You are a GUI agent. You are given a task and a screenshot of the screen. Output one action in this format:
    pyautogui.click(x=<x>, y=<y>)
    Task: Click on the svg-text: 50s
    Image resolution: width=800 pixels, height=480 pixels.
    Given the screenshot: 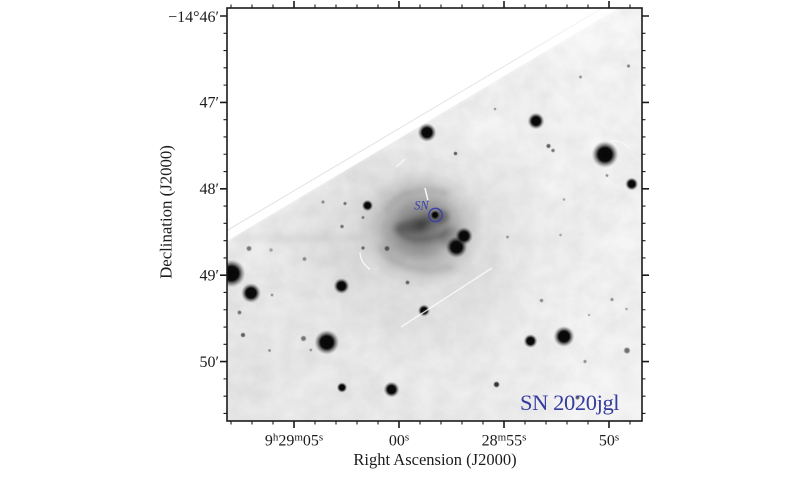 What is the action you would take?
    pyautogui.click(x=609, y=441)
    